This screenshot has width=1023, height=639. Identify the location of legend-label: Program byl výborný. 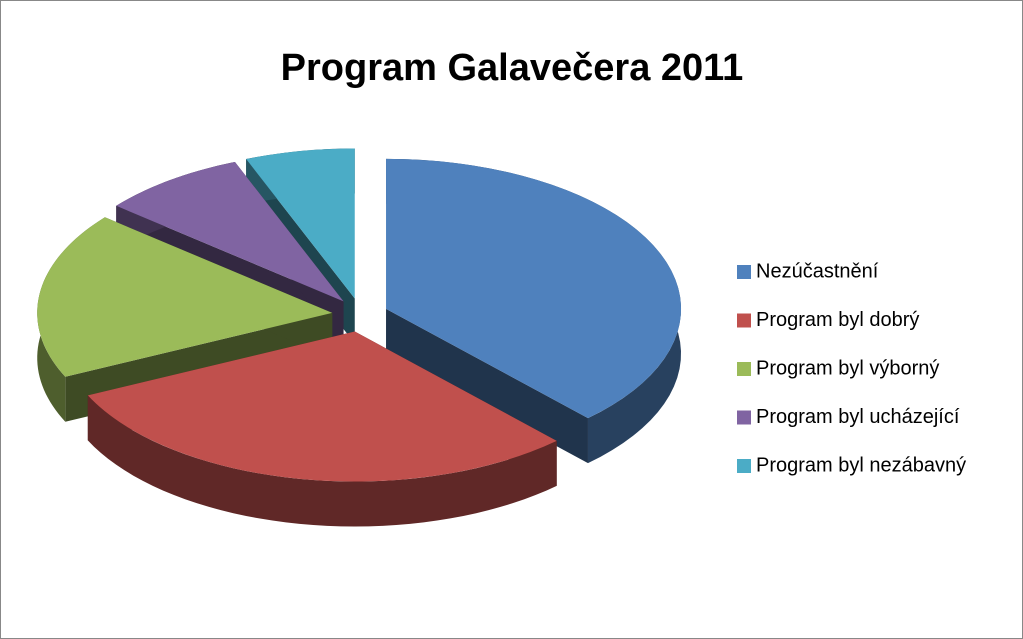
(847, 368).